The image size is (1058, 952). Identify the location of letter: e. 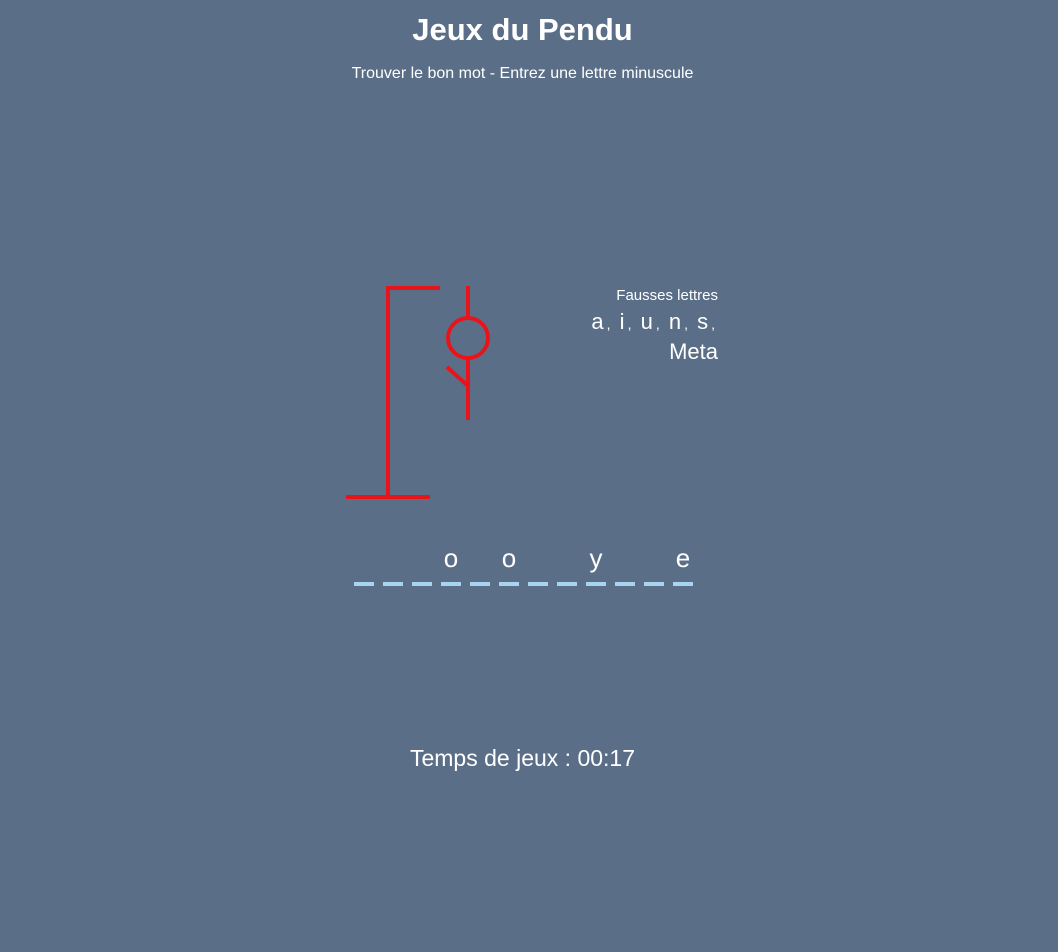
(683, 558).